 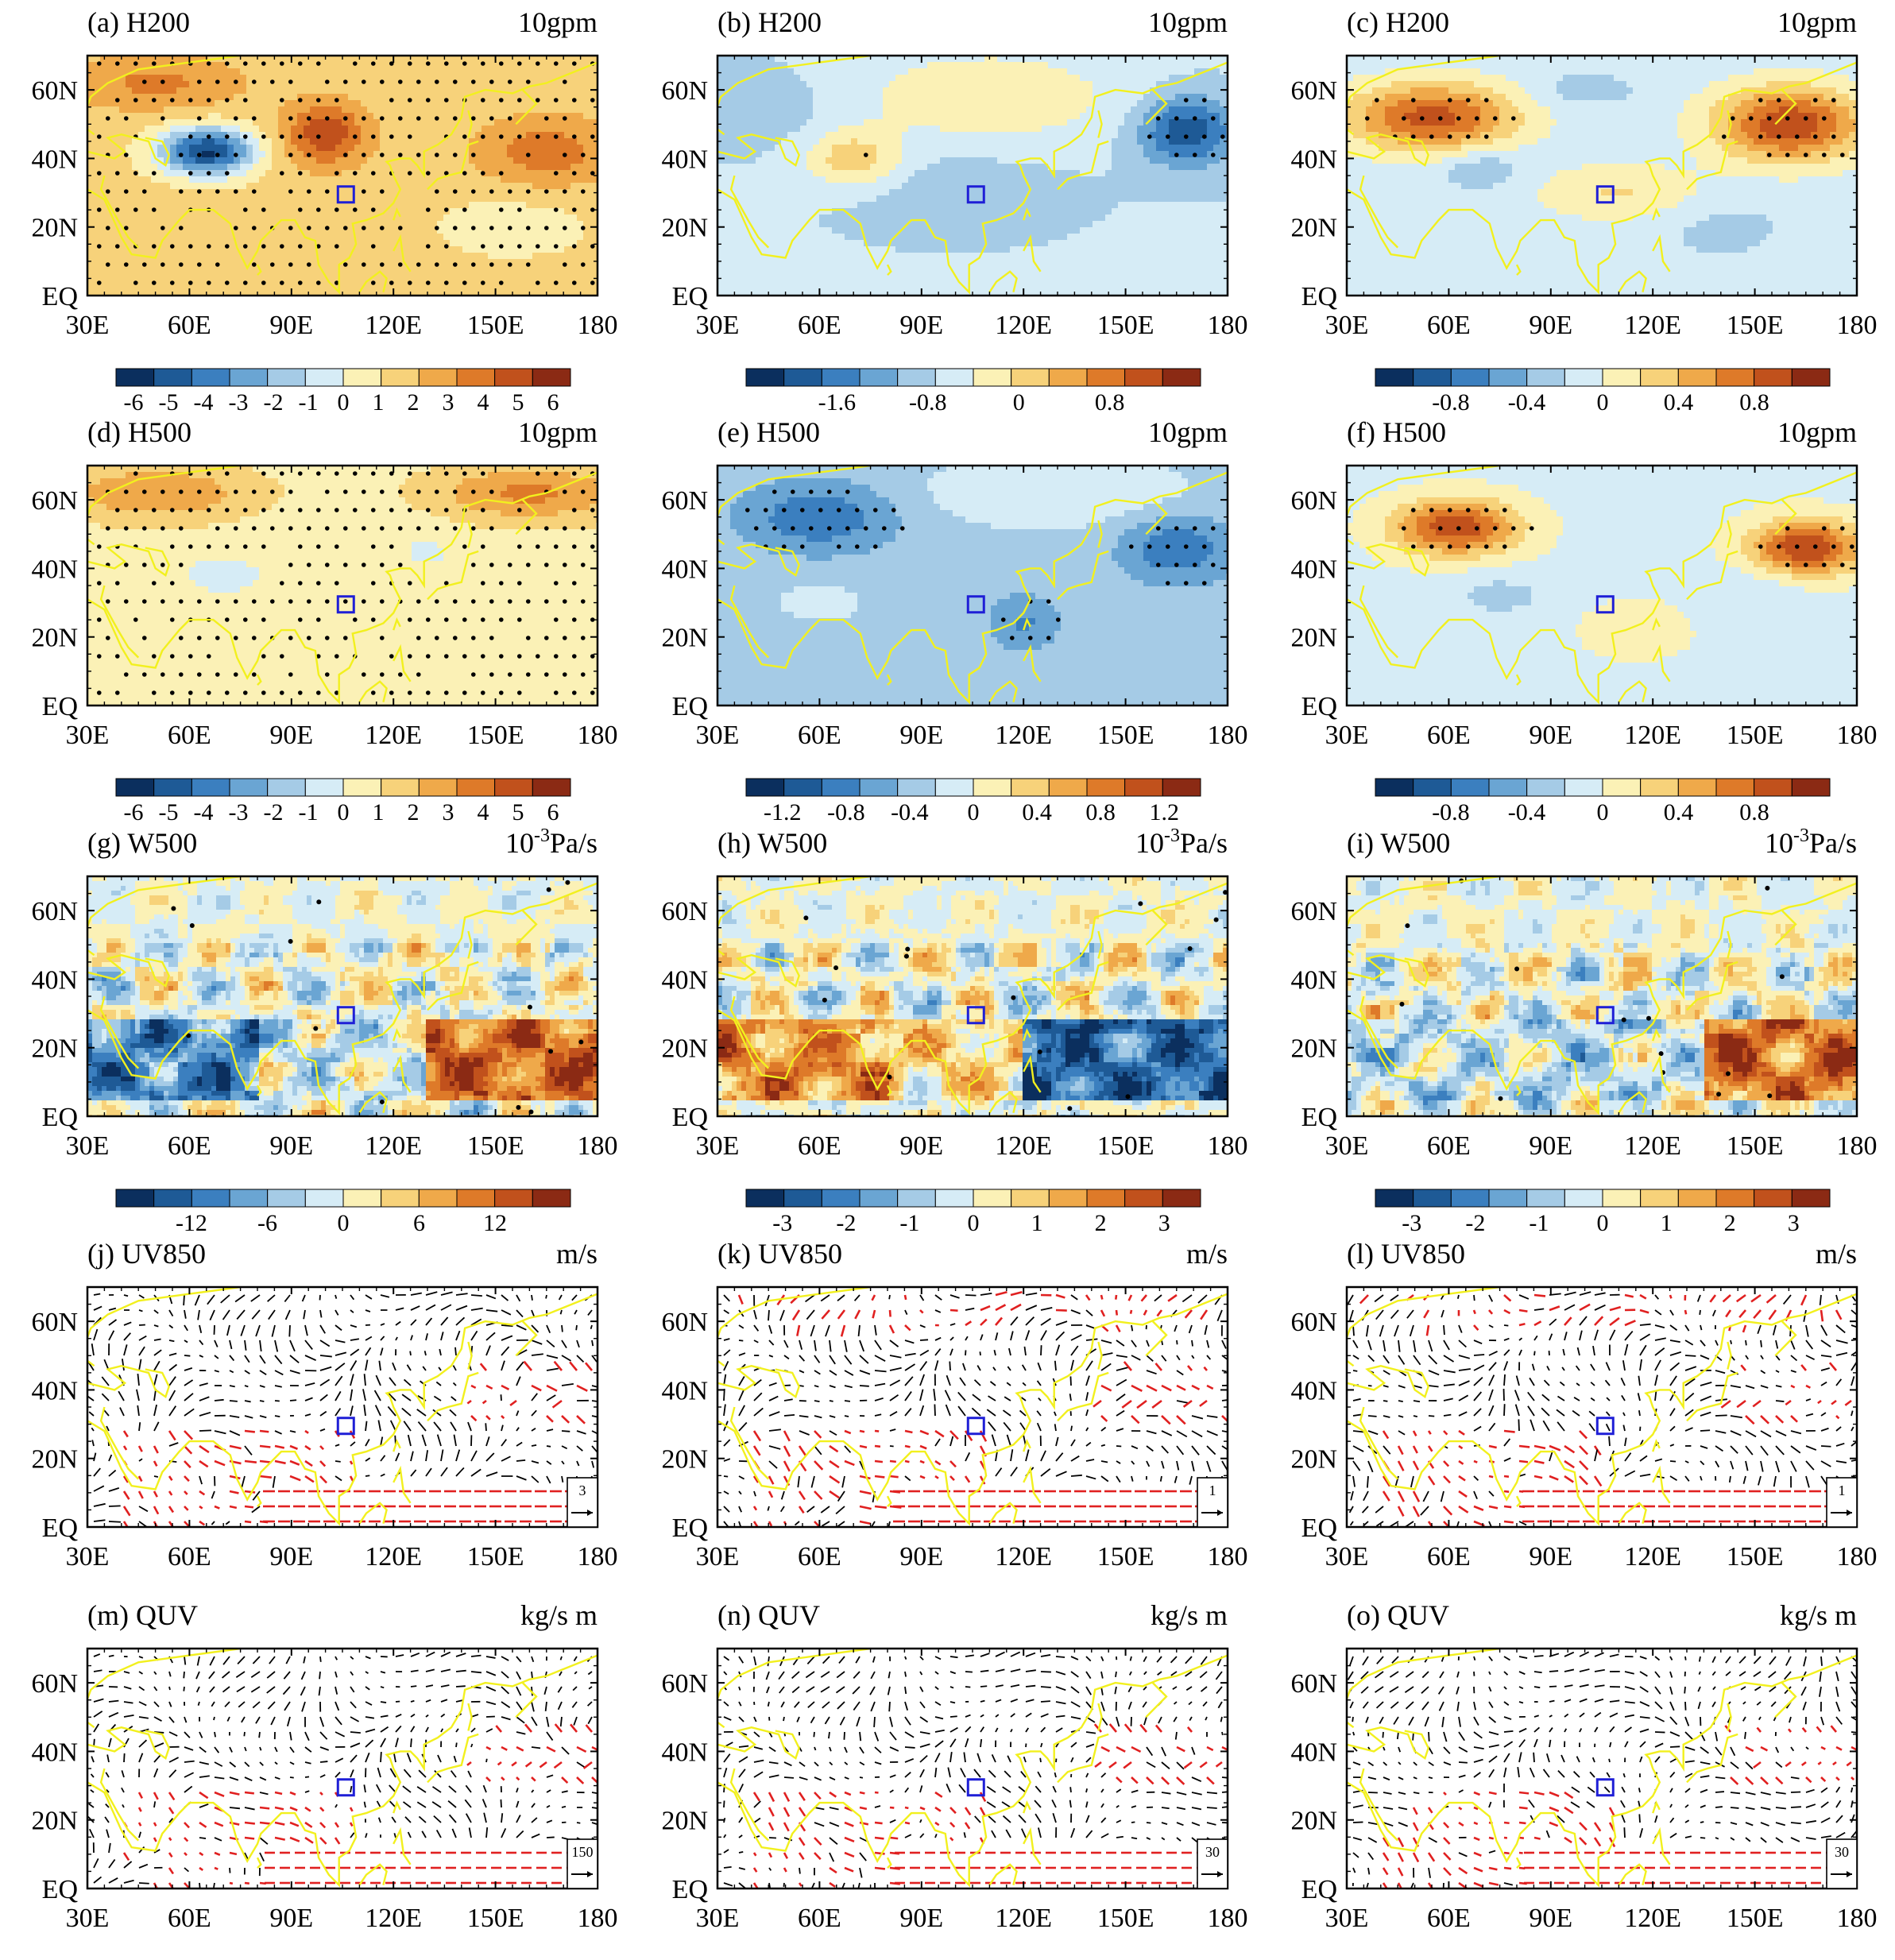 What do you see at coordinates (343, 1212) in the screenshot?
I see `colorbar: -12 -6 0 6 12` at bounding box center [343, 1212].